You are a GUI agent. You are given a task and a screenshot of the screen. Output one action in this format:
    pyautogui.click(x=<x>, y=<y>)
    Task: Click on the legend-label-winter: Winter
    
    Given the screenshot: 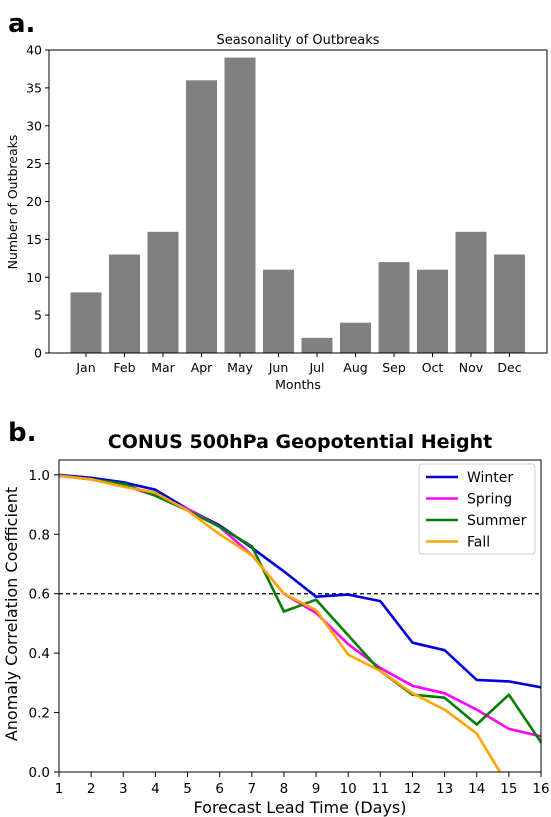 What is the action you would take?
    pyautogui.click(x=490, y=478)
    